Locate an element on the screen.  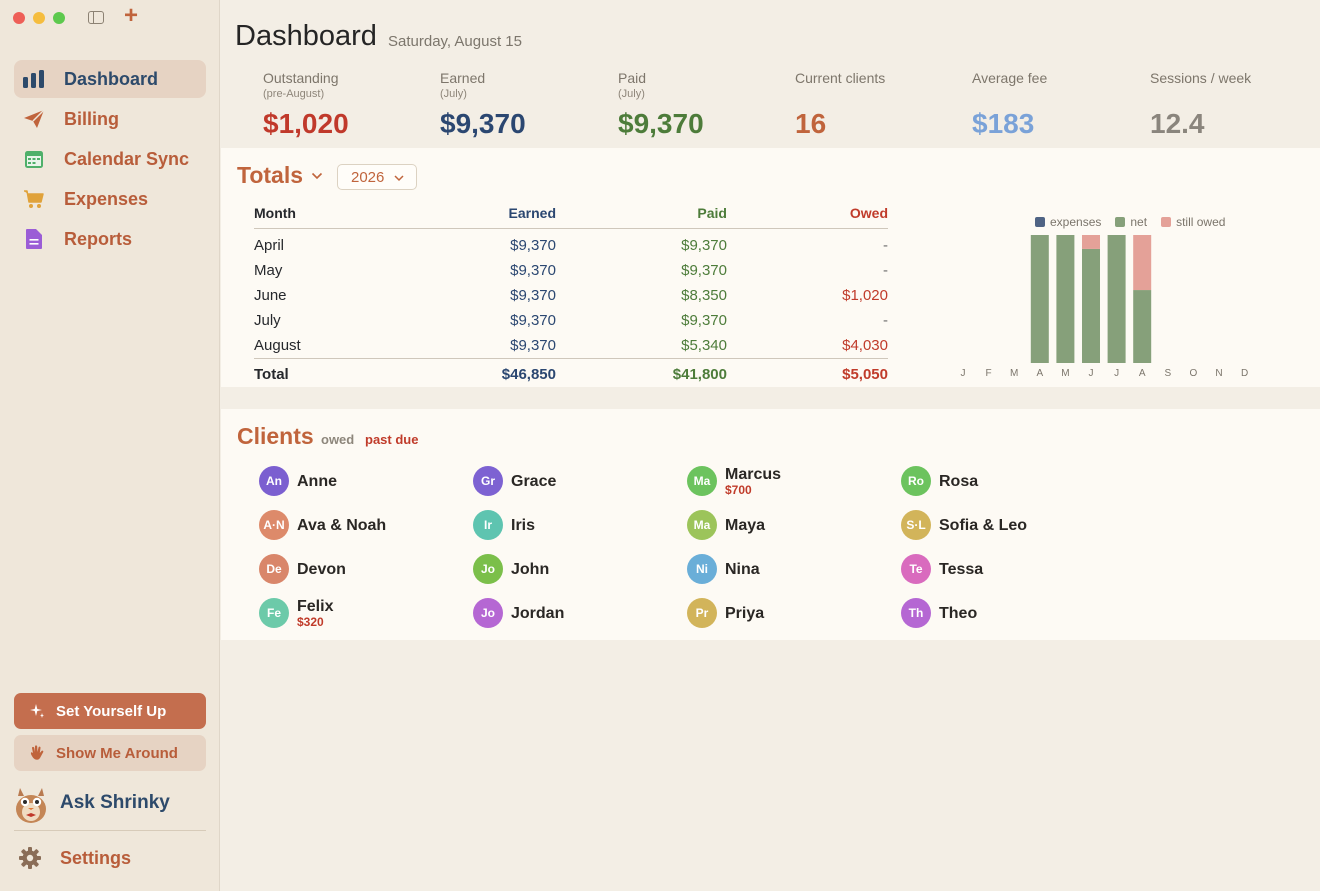
x-tick-label: F is located at coordinates (989, 373).